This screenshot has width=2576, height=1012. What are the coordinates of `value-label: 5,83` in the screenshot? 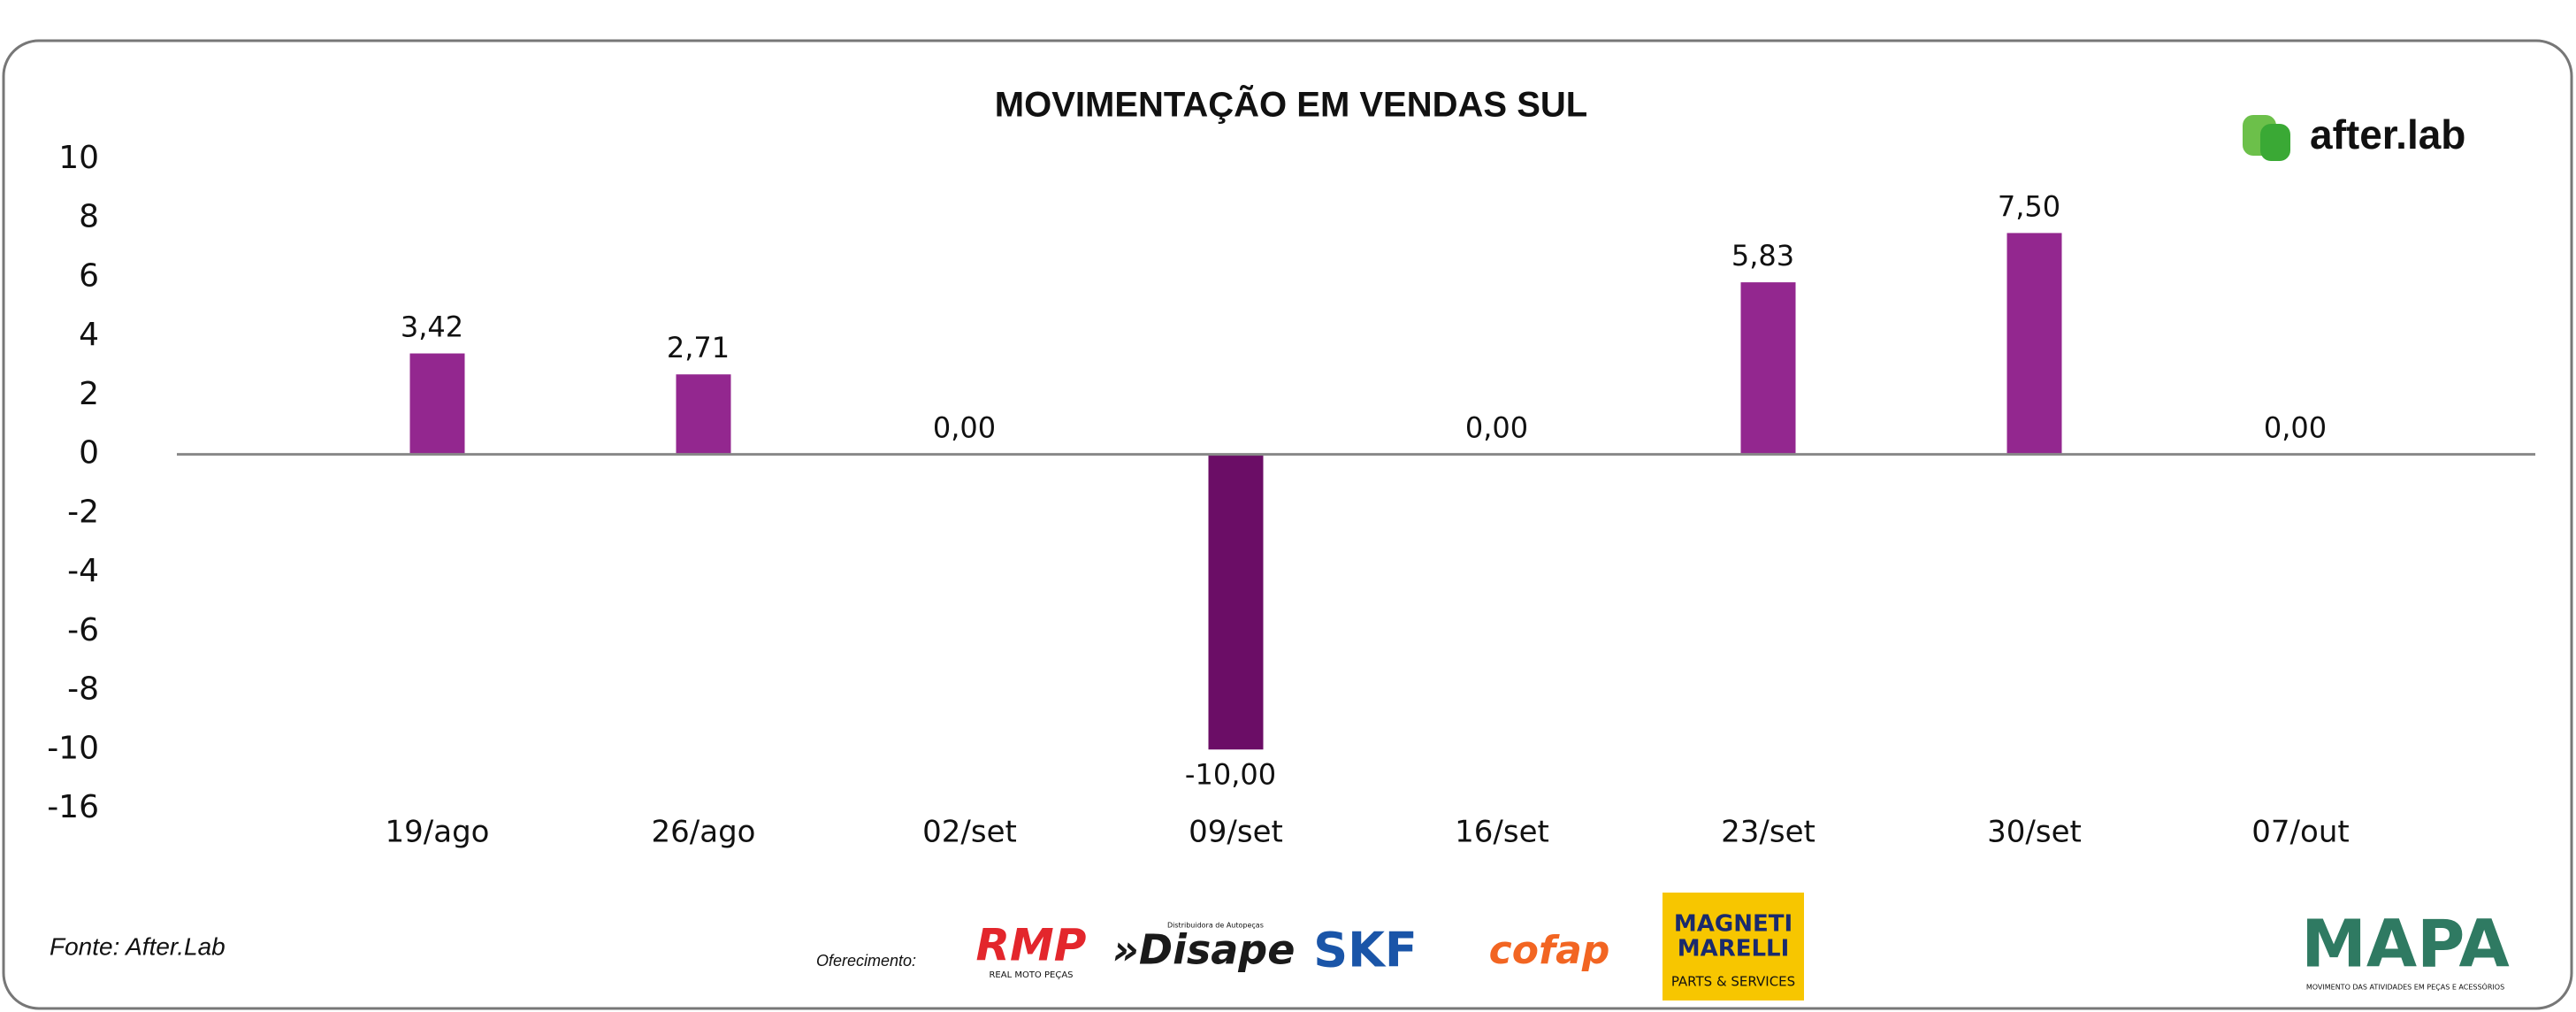 It's located at (1763, 255).